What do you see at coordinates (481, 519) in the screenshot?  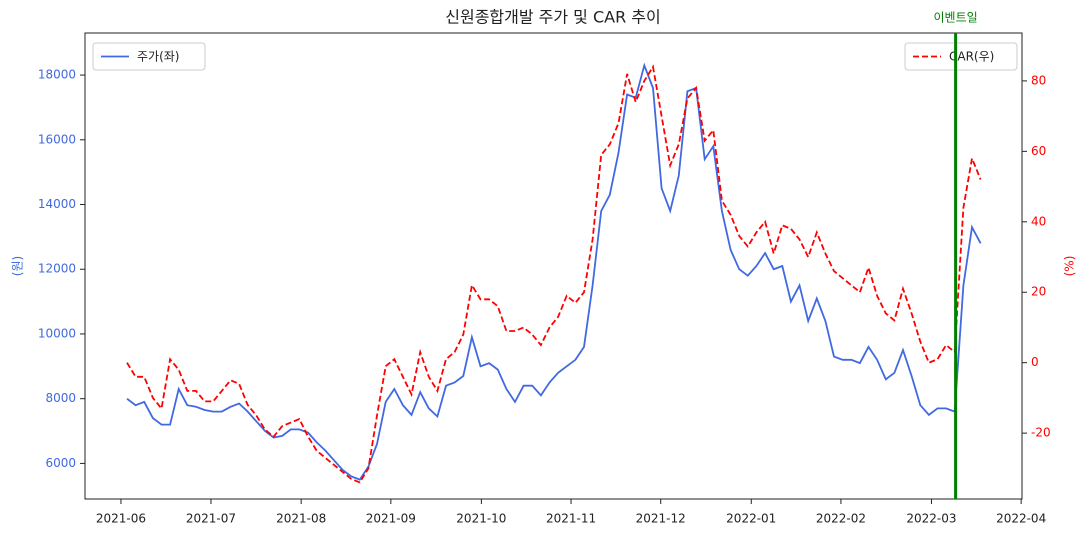 I see `x-tick-label: 2021-10` at bounding box center [481, 519].